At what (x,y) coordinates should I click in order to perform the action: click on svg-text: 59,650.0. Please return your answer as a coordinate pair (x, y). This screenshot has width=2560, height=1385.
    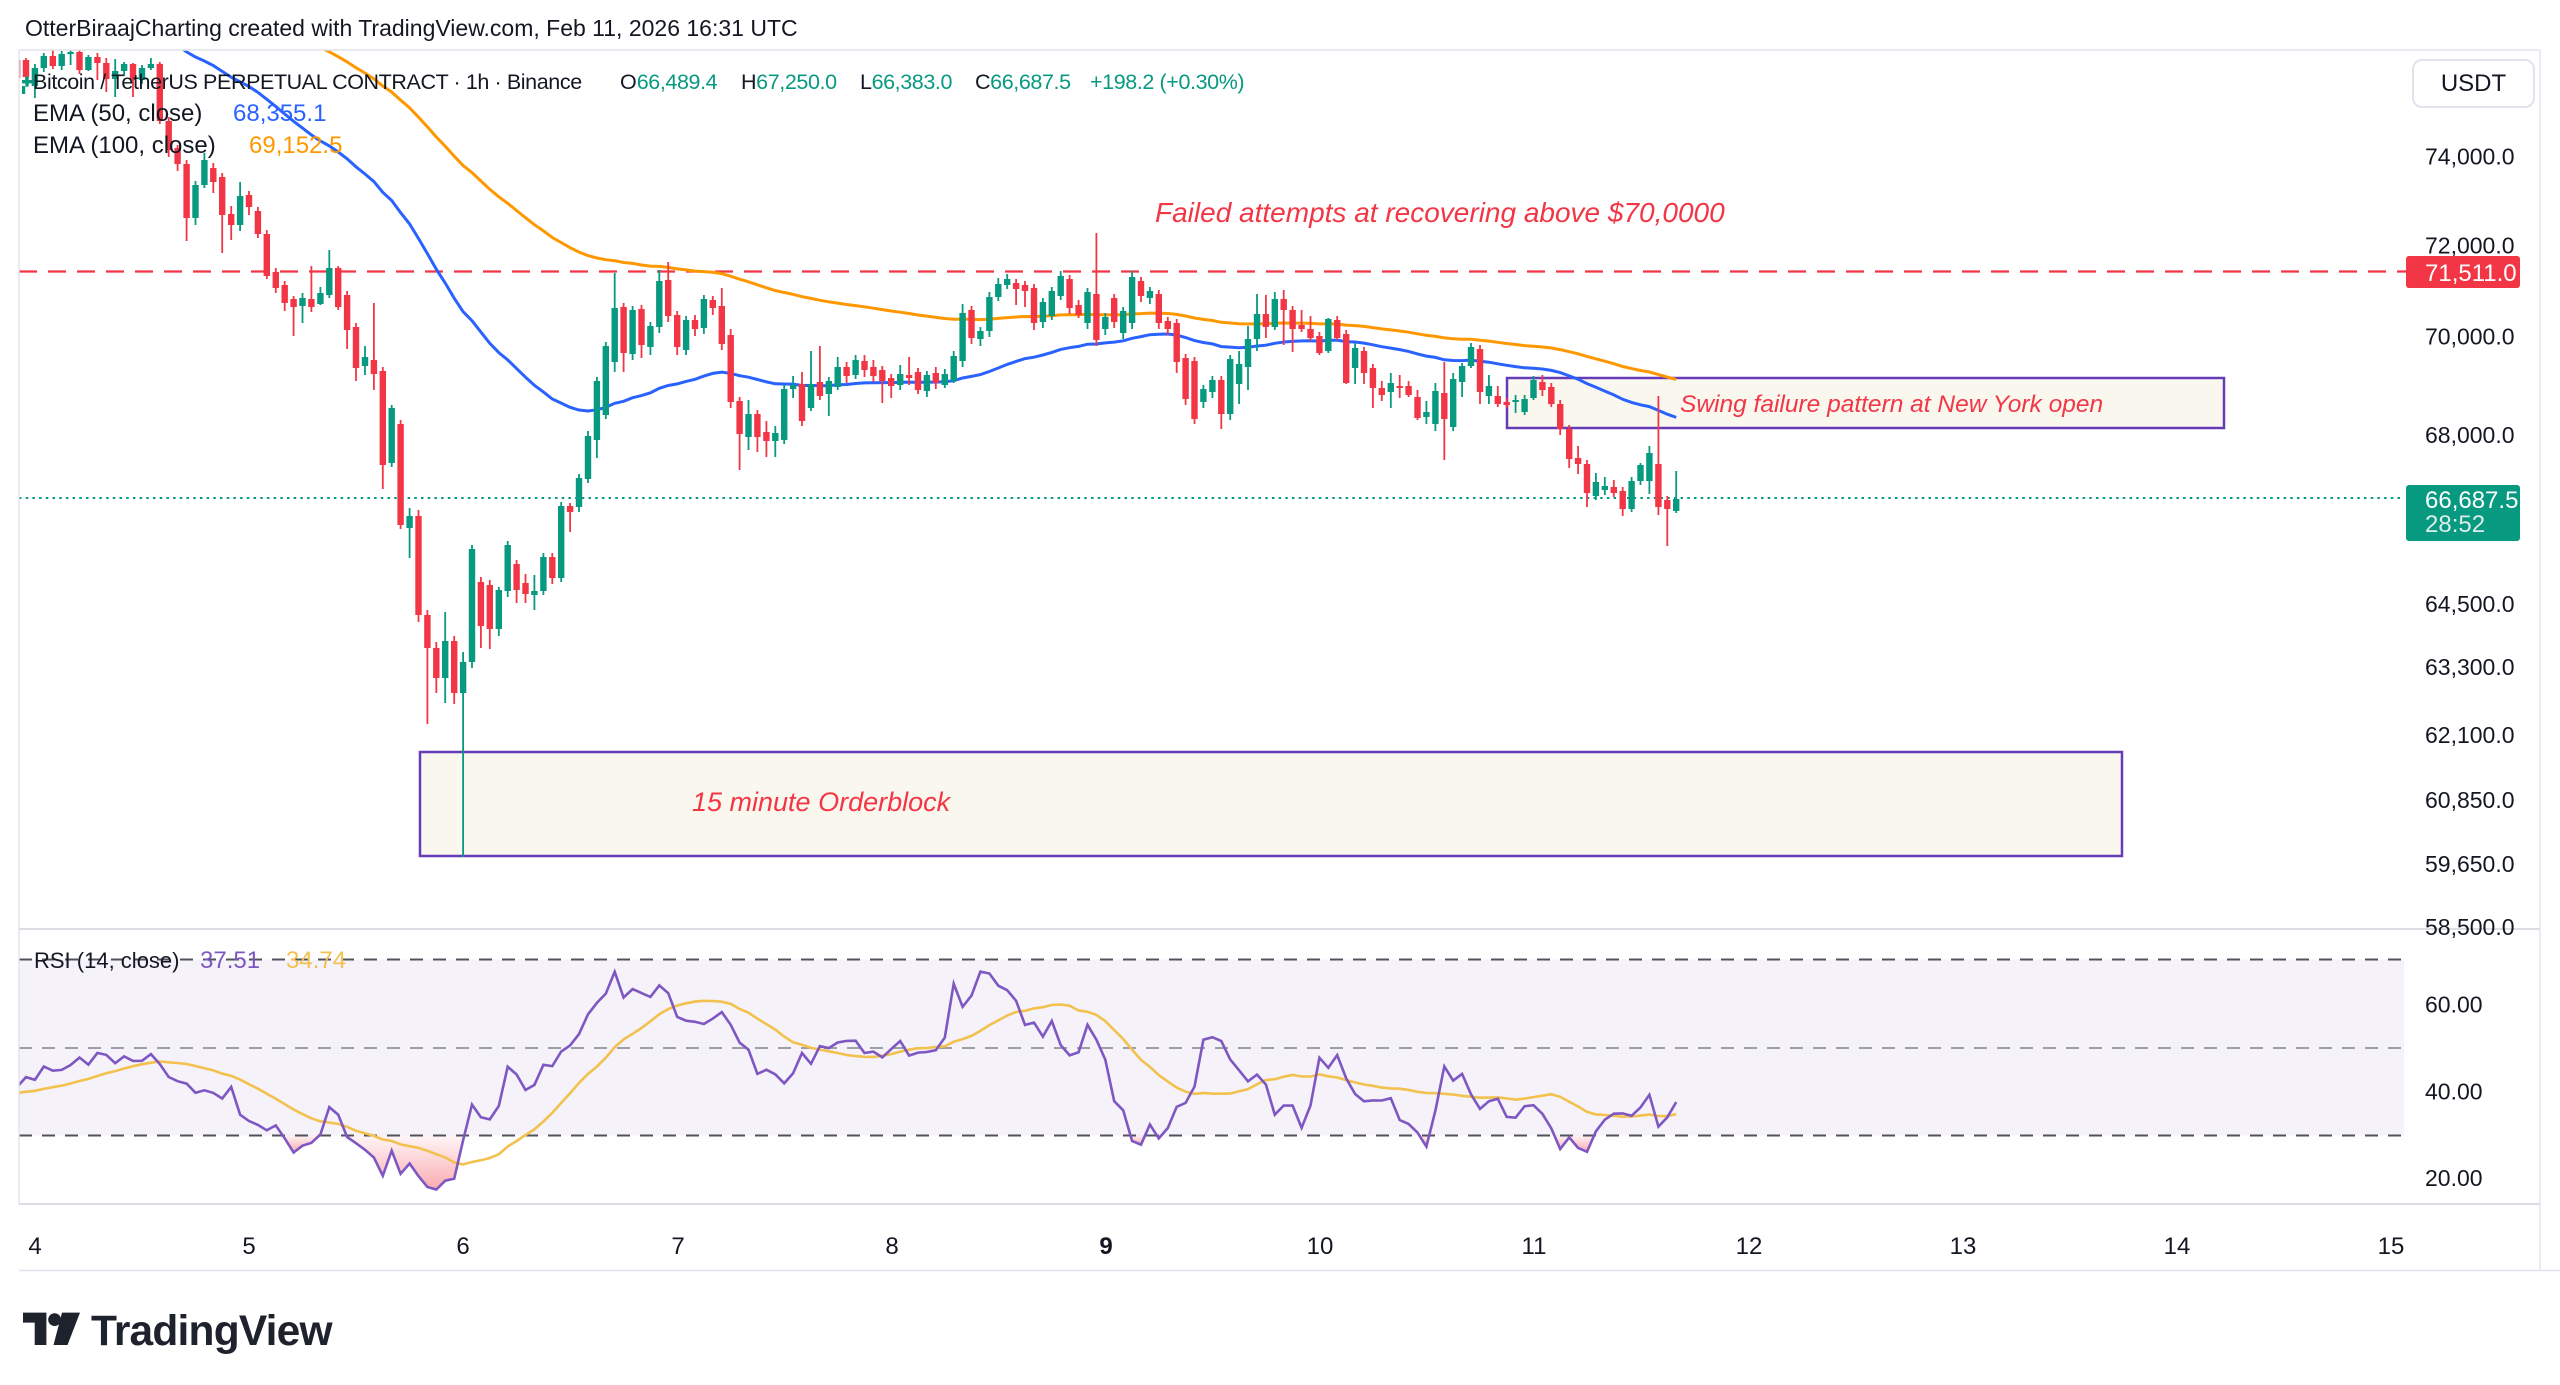
    Looking at the image, I should click on (2470, 864).